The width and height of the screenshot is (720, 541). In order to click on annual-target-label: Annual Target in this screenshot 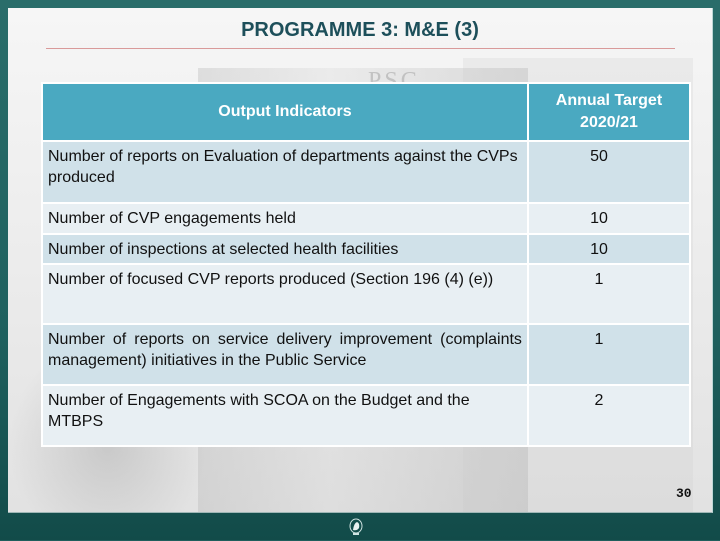, I will do `click(609, 100)`.